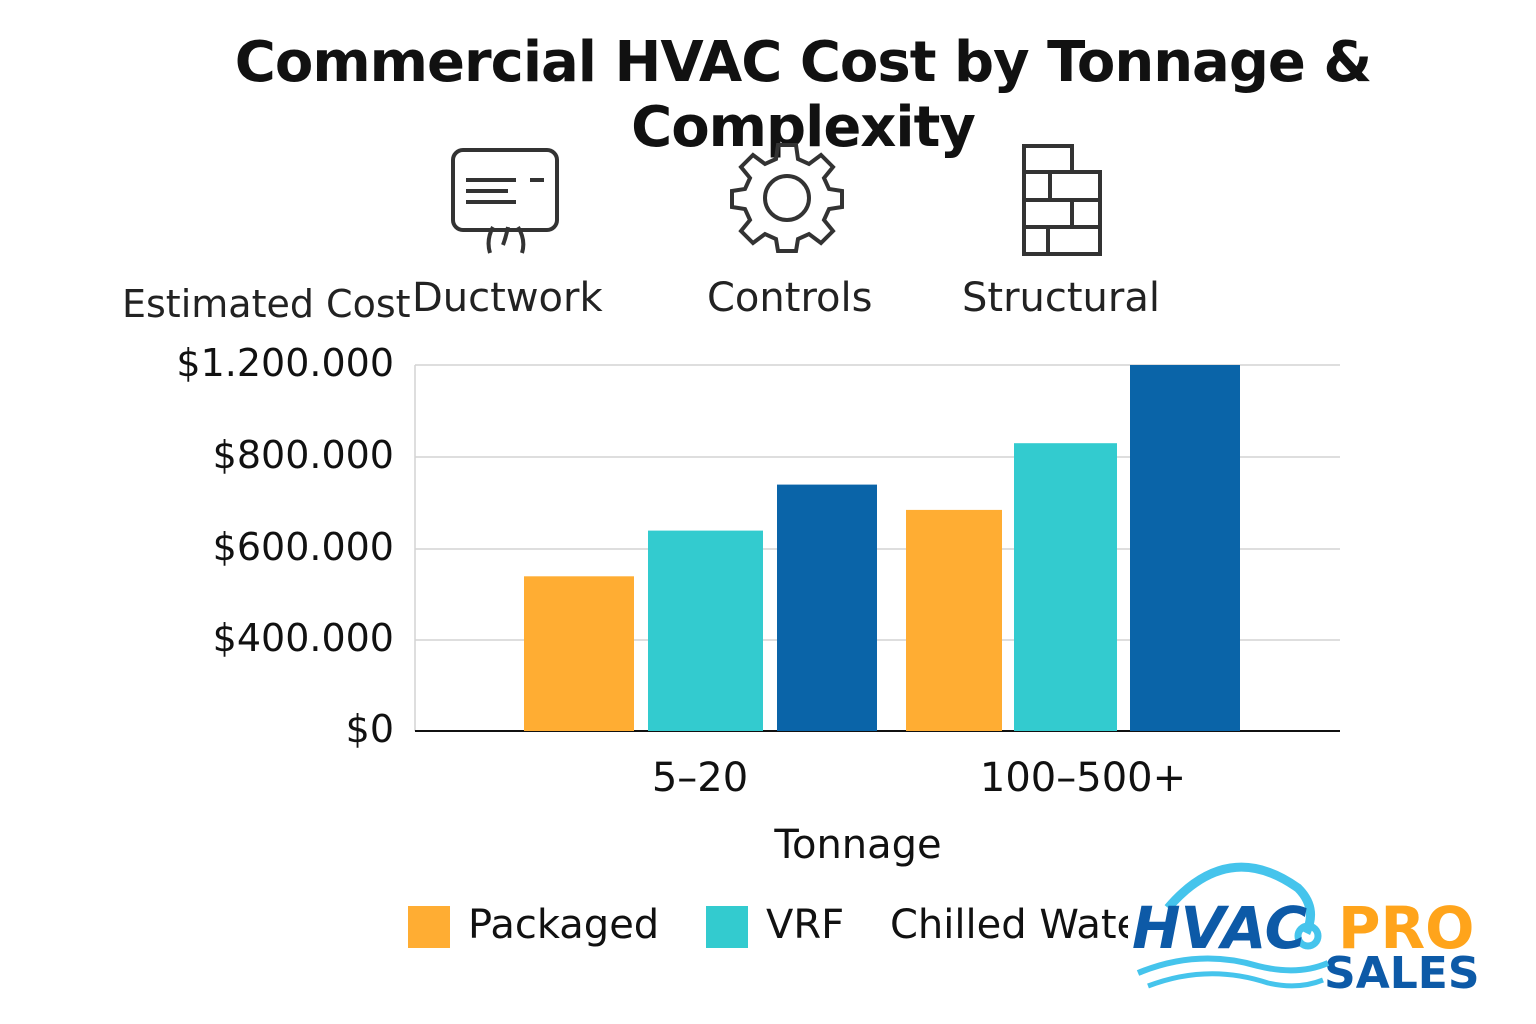  What do you see at coordinates (1219, 928) in the screenshot?
I see `svg-text: HVAC` at bounding box center [1219, 928].